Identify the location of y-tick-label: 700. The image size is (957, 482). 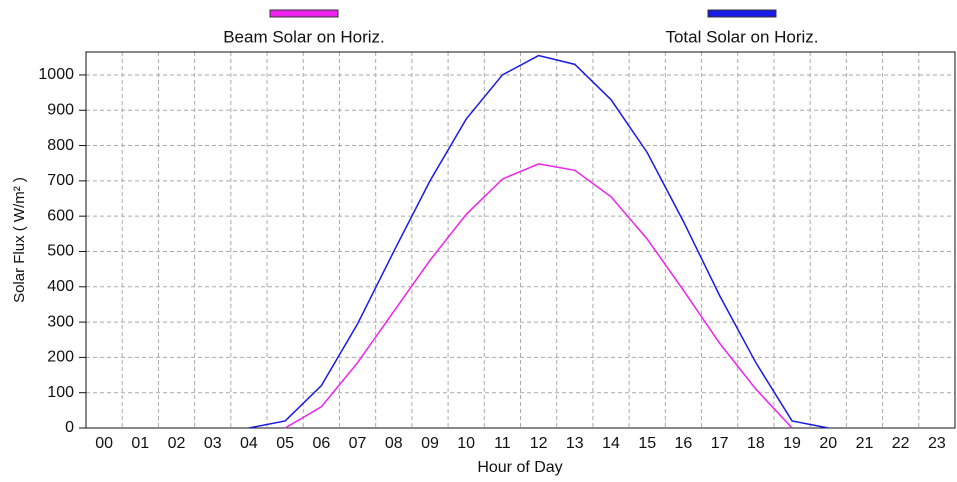
(60, 180).